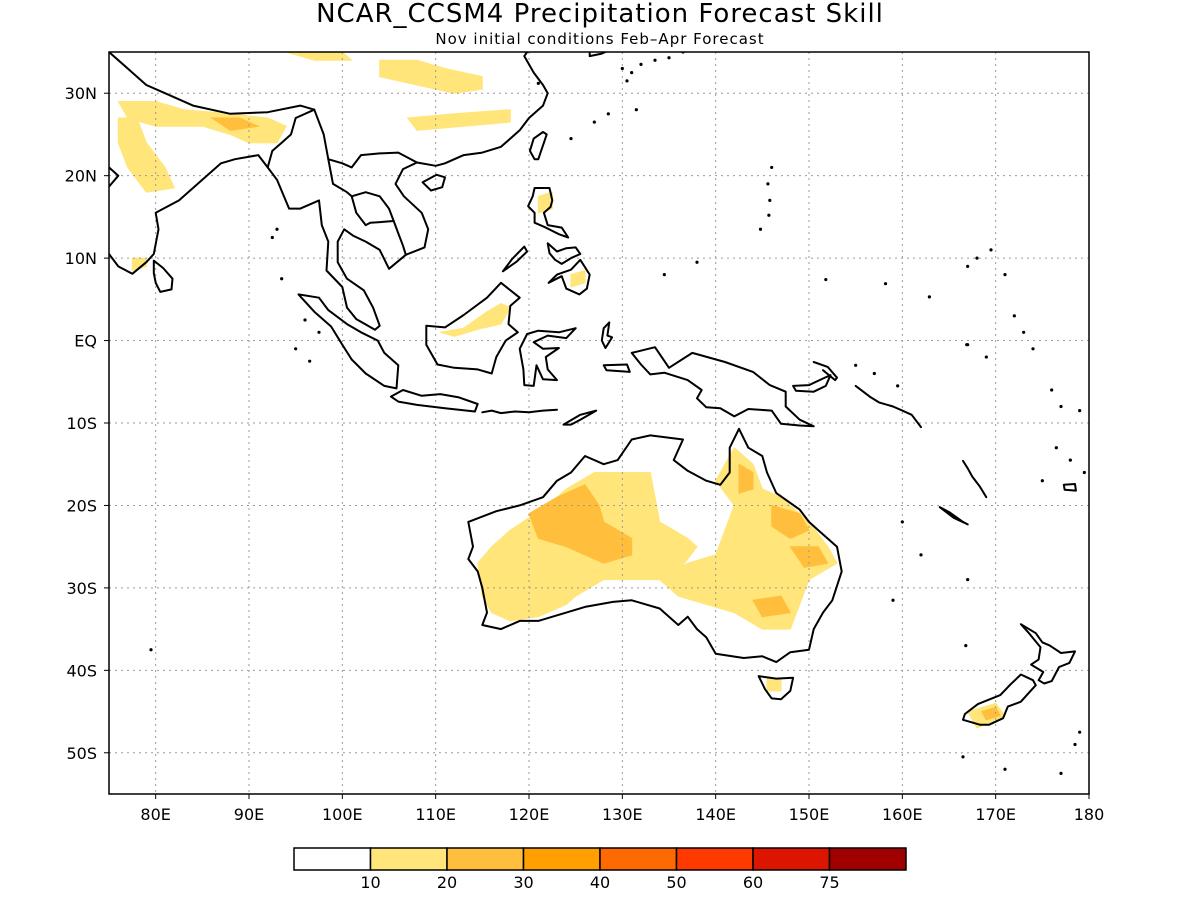  I want to click on skill-region-w-australia-core, so click(580, 524).